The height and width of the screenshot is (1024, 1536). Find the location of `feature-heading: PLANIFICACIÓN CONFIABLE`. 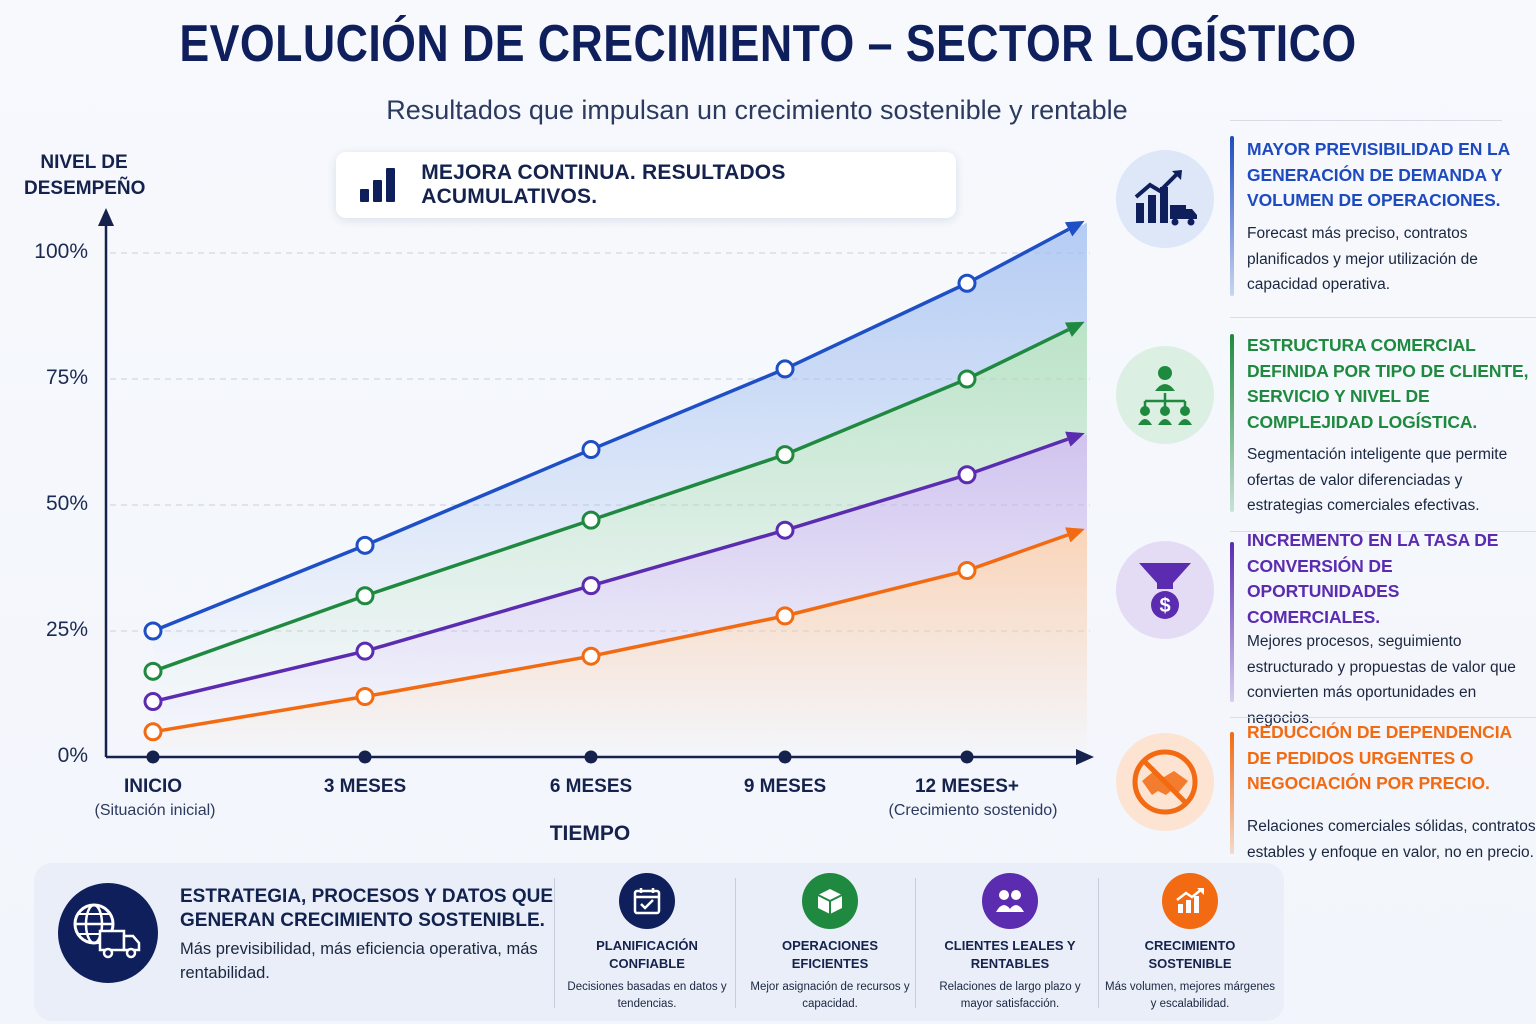

feature-heading: PLANIFICACIÓN CONFIABLE is located at coordinates (647, 954).